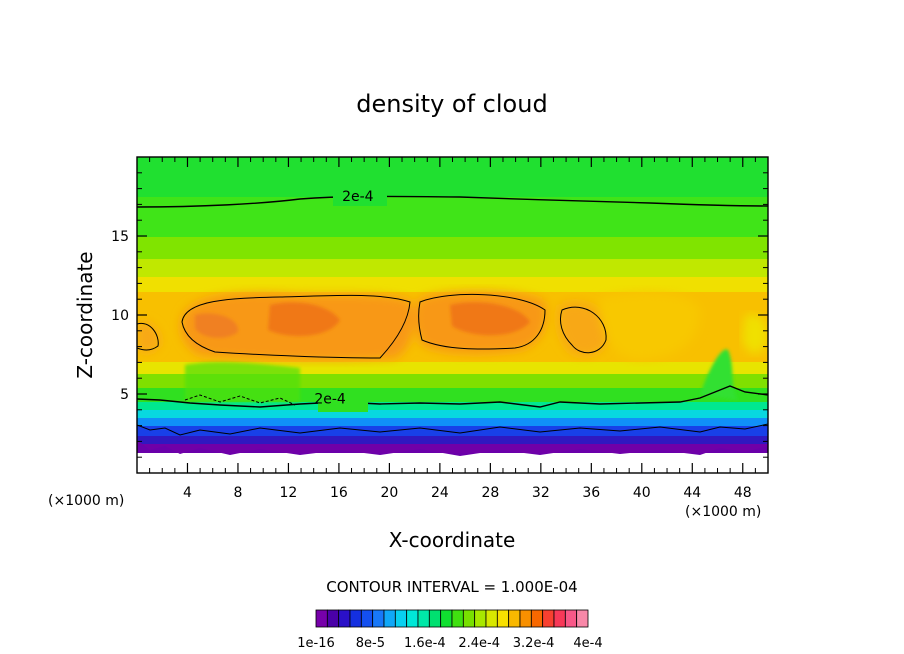  What do you see at coordinates (237, 493) in the screenshot?
I see `x-tick-label: 8` at bounding box center [237, 493].